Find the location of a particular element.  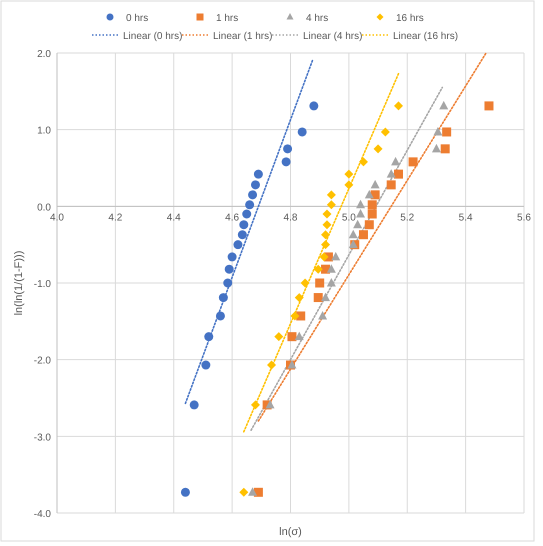

legend-label: Linear (16 hrs) is located at coordinates (425, 36).